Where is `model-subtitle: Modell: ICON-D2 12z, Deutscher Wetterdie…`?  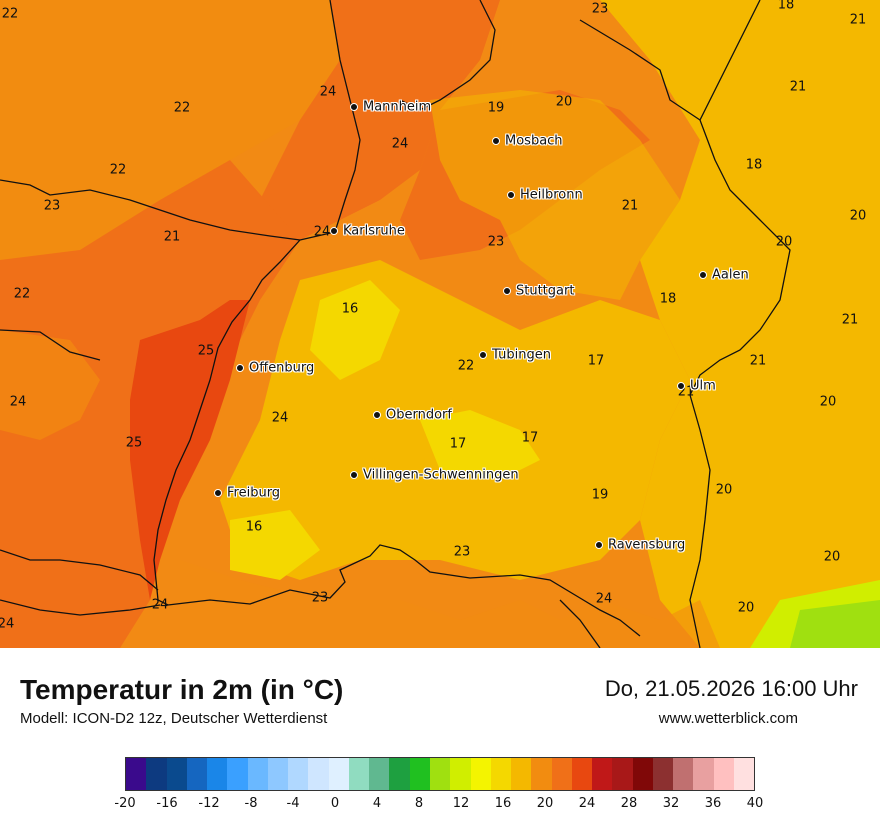
model-subtitle: Modell: ICON-D2 12z, Deutscher Wetterdie… is located at coordinates (174, 718).